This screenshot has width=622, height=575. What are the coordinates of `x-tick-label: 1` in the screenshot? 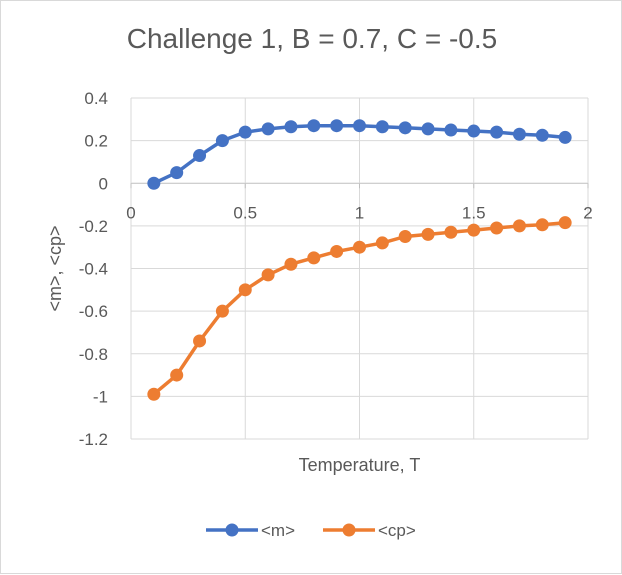 It's located at (359, 212).